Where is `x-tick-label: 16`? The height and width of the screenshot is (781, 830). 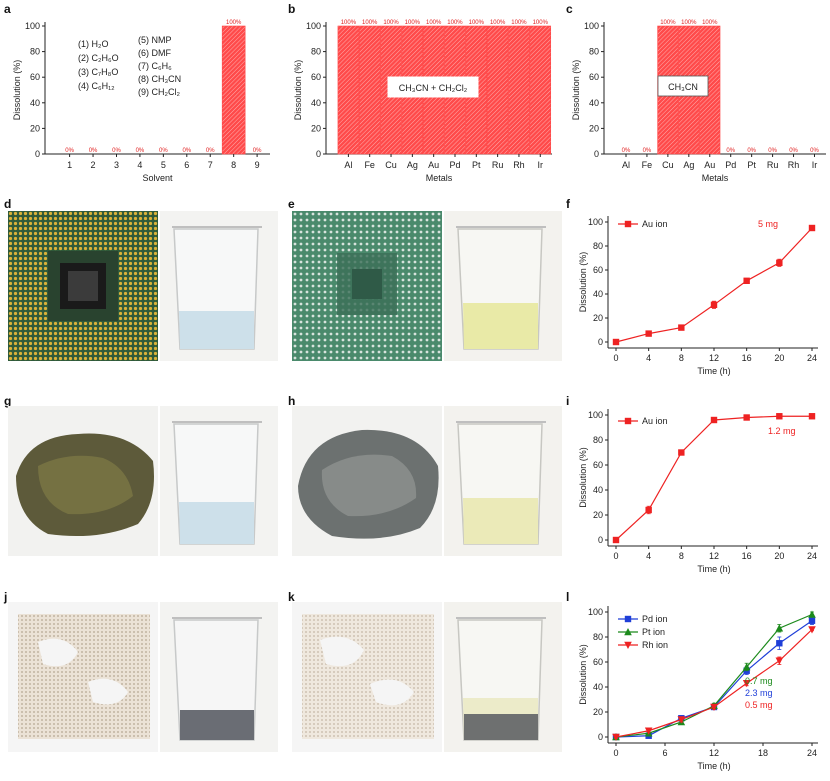 x-tick-label: 16 is located at coordinates (747, 358).